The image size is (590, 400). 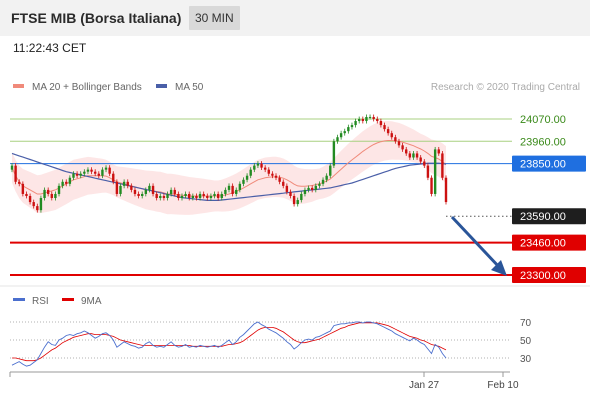 I want to click on rsi-legend-swatch, so click(x=19, y=299).